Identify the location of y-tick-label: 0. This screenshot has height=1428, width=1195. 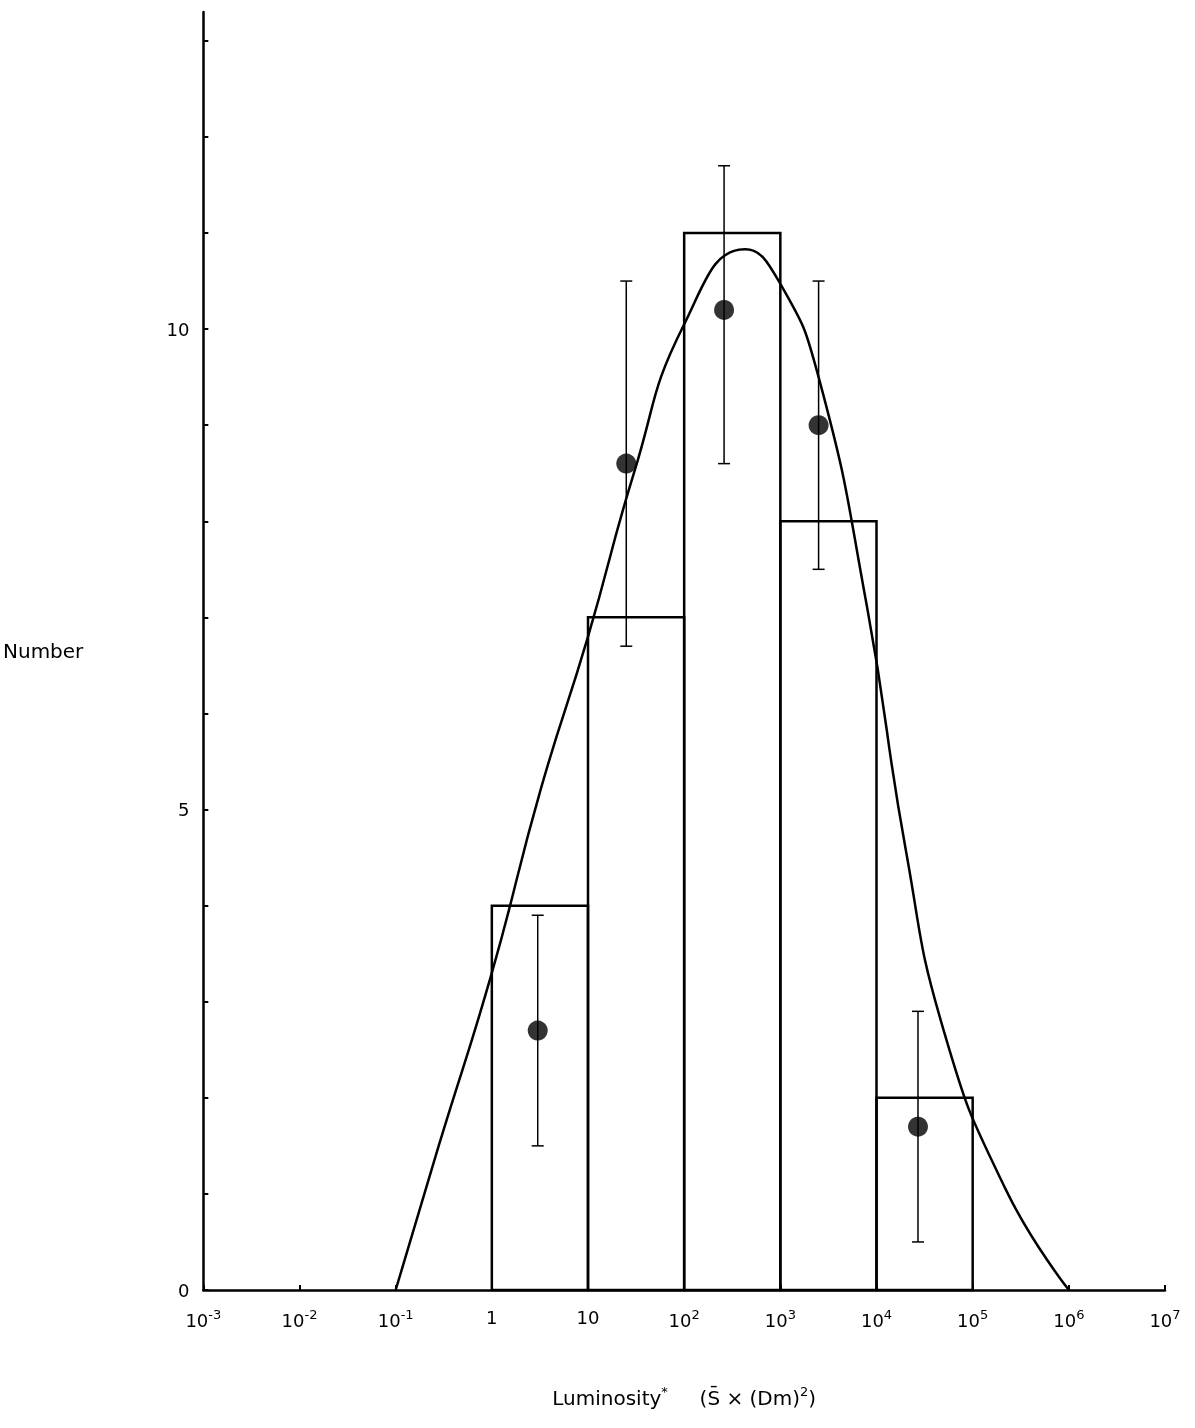
(183, 1290).